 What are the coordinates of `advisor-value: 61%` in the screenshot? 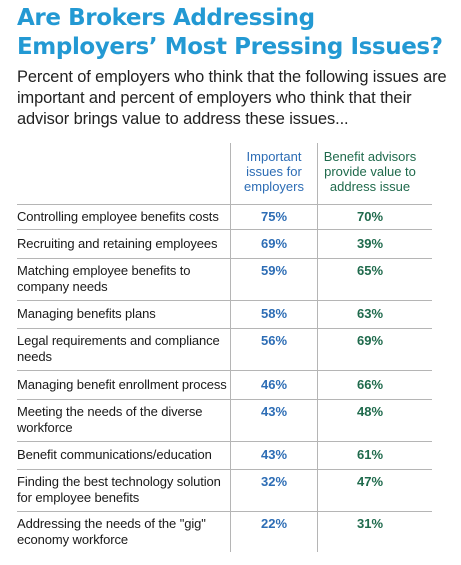 It's located at (370, 454).